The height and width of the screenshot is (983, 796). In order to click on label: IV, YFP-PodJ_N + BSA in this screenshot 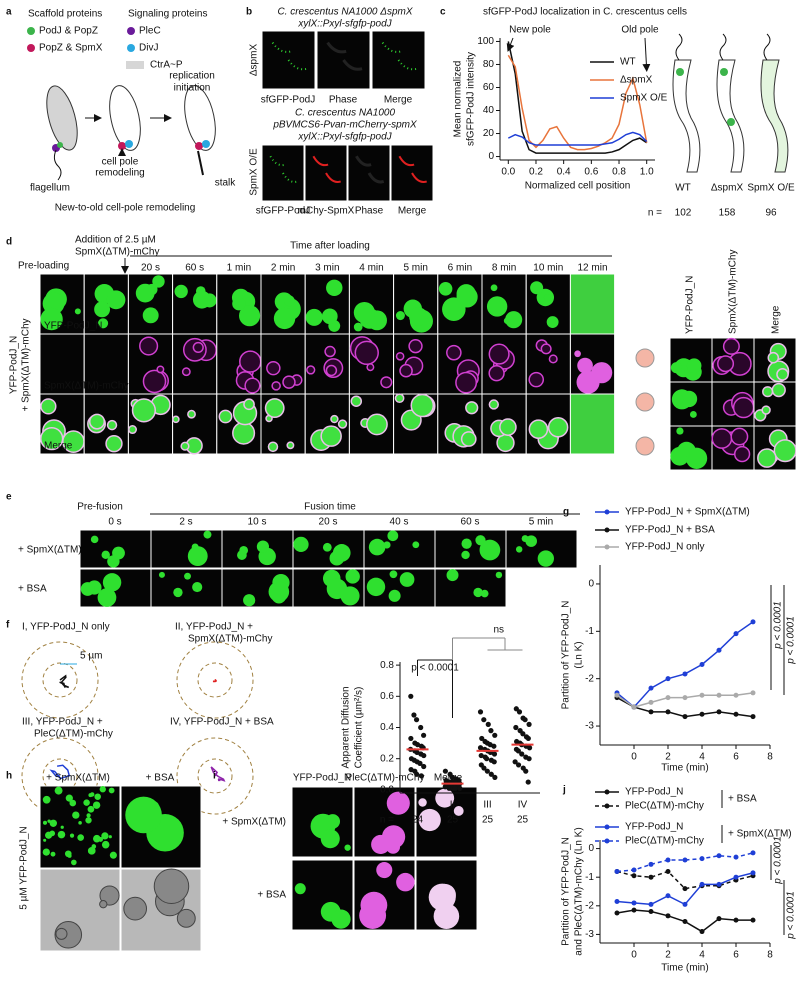, I will do `click(222, 722)`.